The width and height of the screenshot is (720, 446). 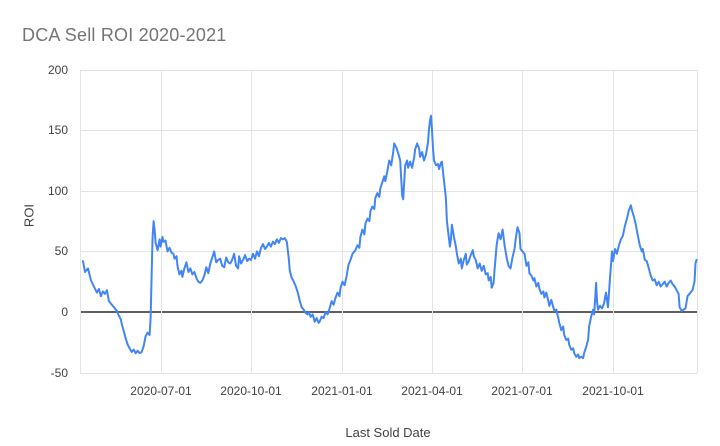 What do you see at coordinates (124, 35) in the screenshot?
I see `chart-title: DCA Sell ROI 2020-2021` at bounding box center [124, 35].